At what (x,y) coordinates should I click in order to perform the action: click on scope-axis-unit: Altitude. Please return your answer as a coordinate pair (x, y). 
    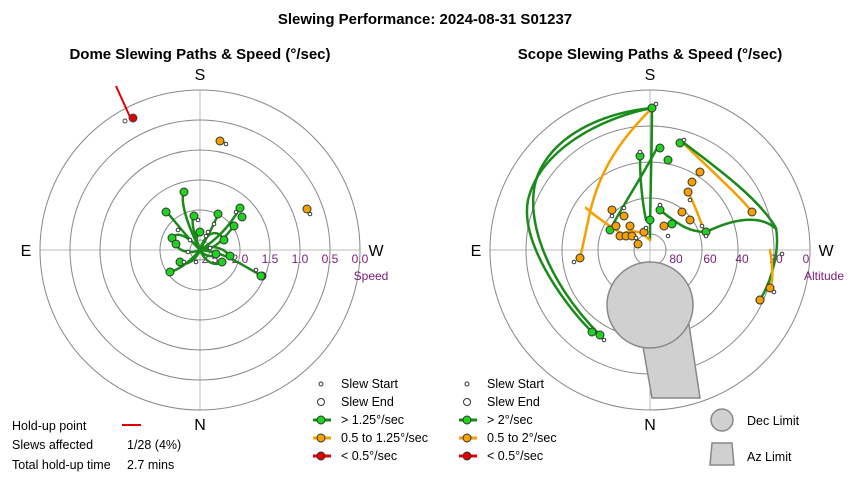
    Looking at the image, I should click on (824, 276).